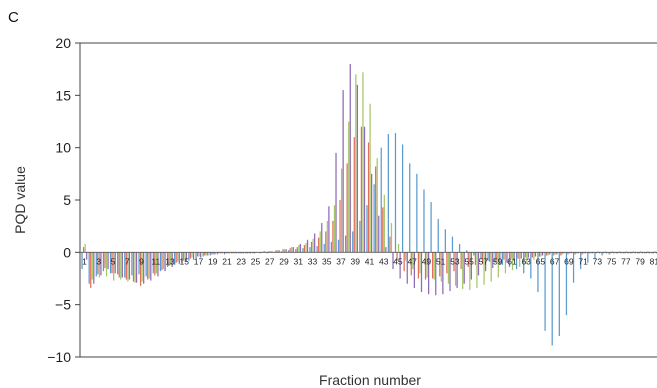 The height and width of the screenshot is (388, 657). I want to click on bar-s2-f8, so click(133, 267).